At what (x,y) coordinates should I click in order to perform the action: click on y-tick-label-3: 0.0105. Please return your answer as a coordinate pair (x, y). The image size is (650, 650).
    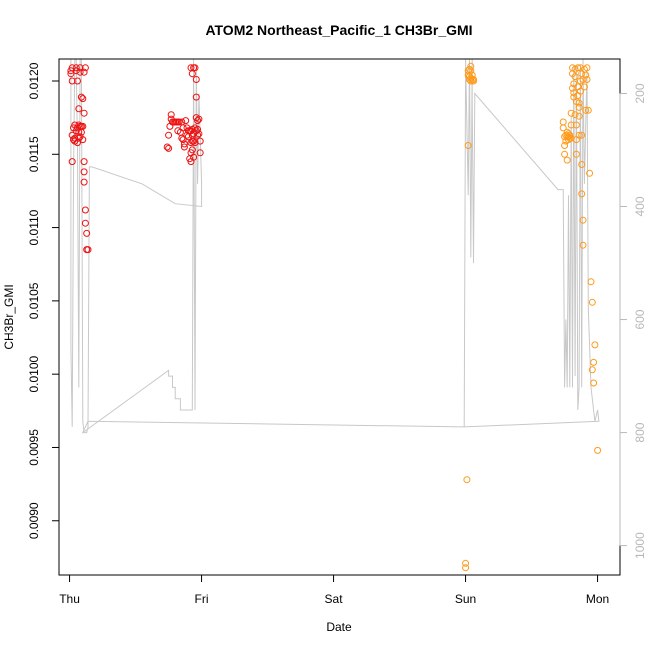
    Looking at the image, I should click on (34, 300).